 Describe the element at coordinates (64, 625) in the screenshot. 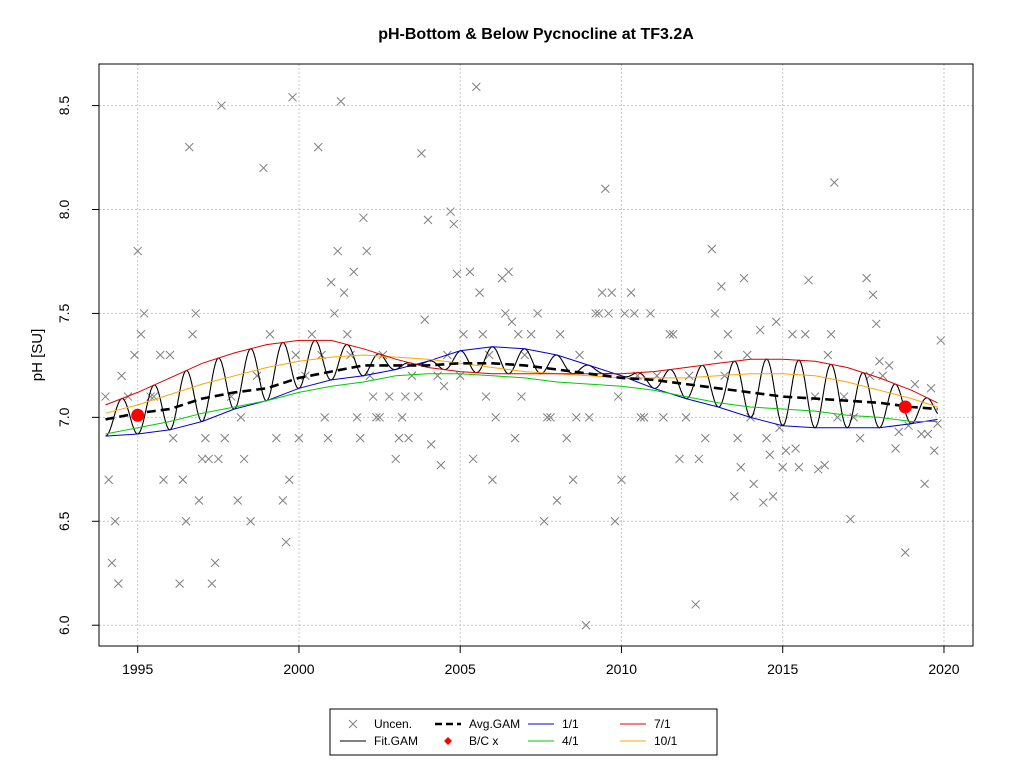

I see `y-tick-label: 6.0` at that location.